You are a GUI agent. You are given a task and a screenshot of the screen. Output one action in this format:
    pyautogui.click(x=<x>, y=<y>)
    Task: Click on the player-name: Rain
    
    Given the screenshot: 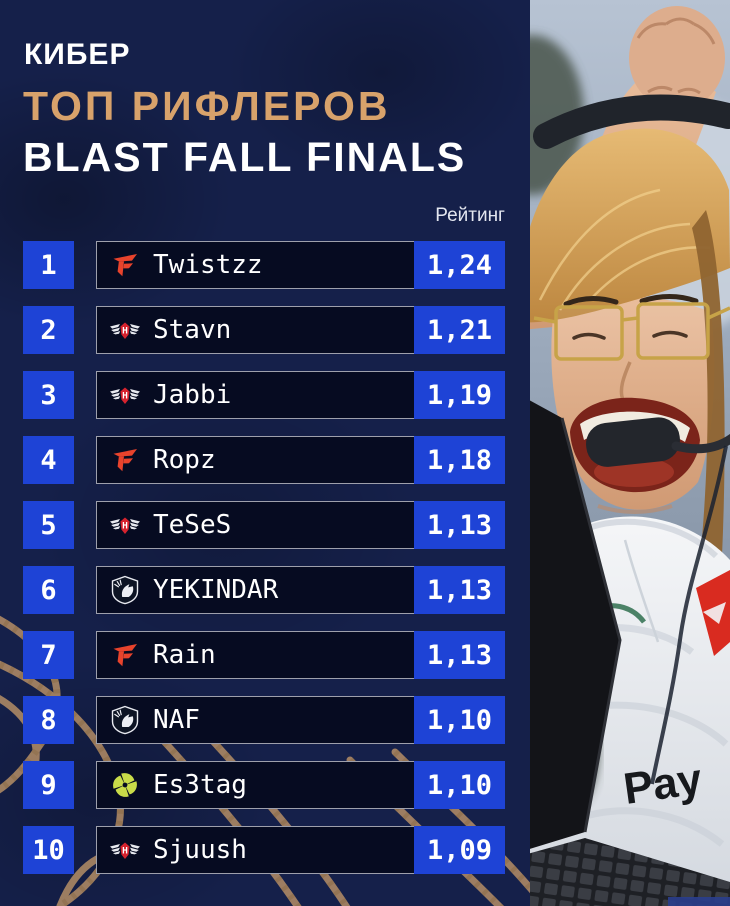 What is the action you would take?
    pyautogui.click(x=184, y=655)
    